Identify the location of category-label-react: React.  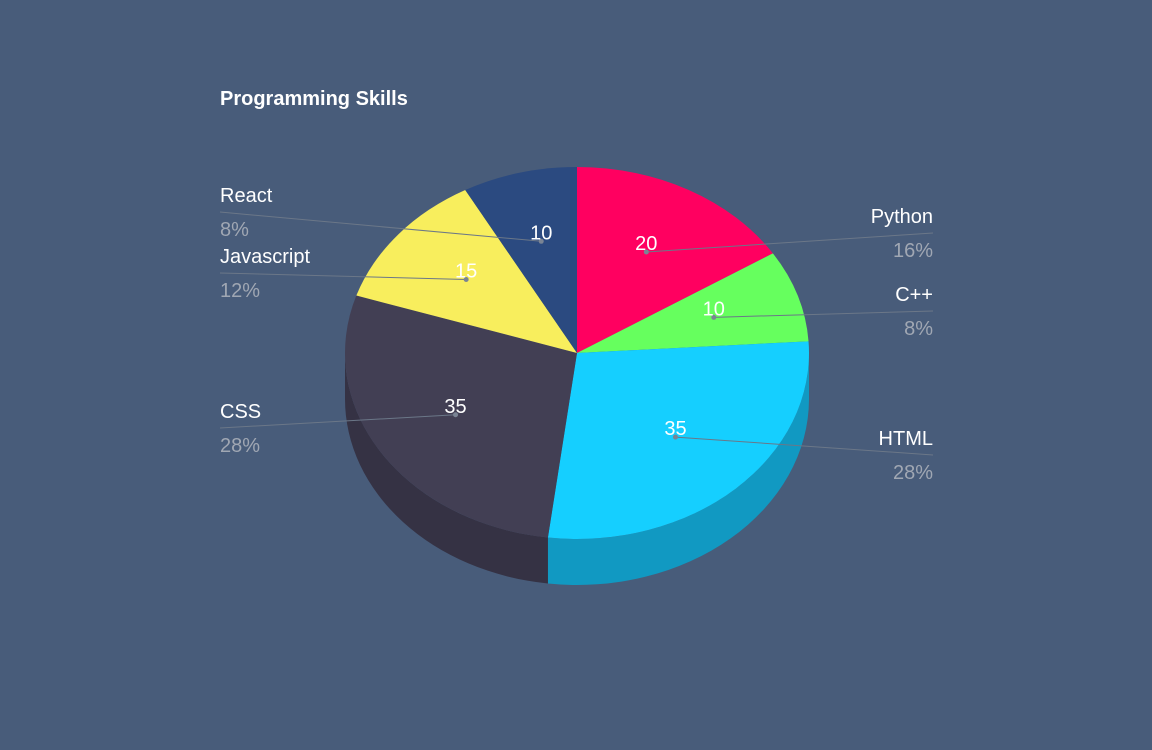
(246, 196).